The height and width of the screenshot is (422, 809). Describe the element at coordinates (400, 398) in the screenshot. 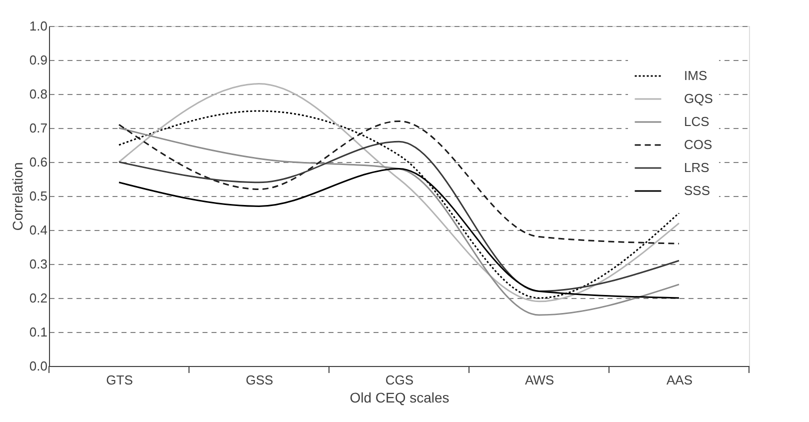

I see `x-axis-title: Old CEQ scales` at that location.